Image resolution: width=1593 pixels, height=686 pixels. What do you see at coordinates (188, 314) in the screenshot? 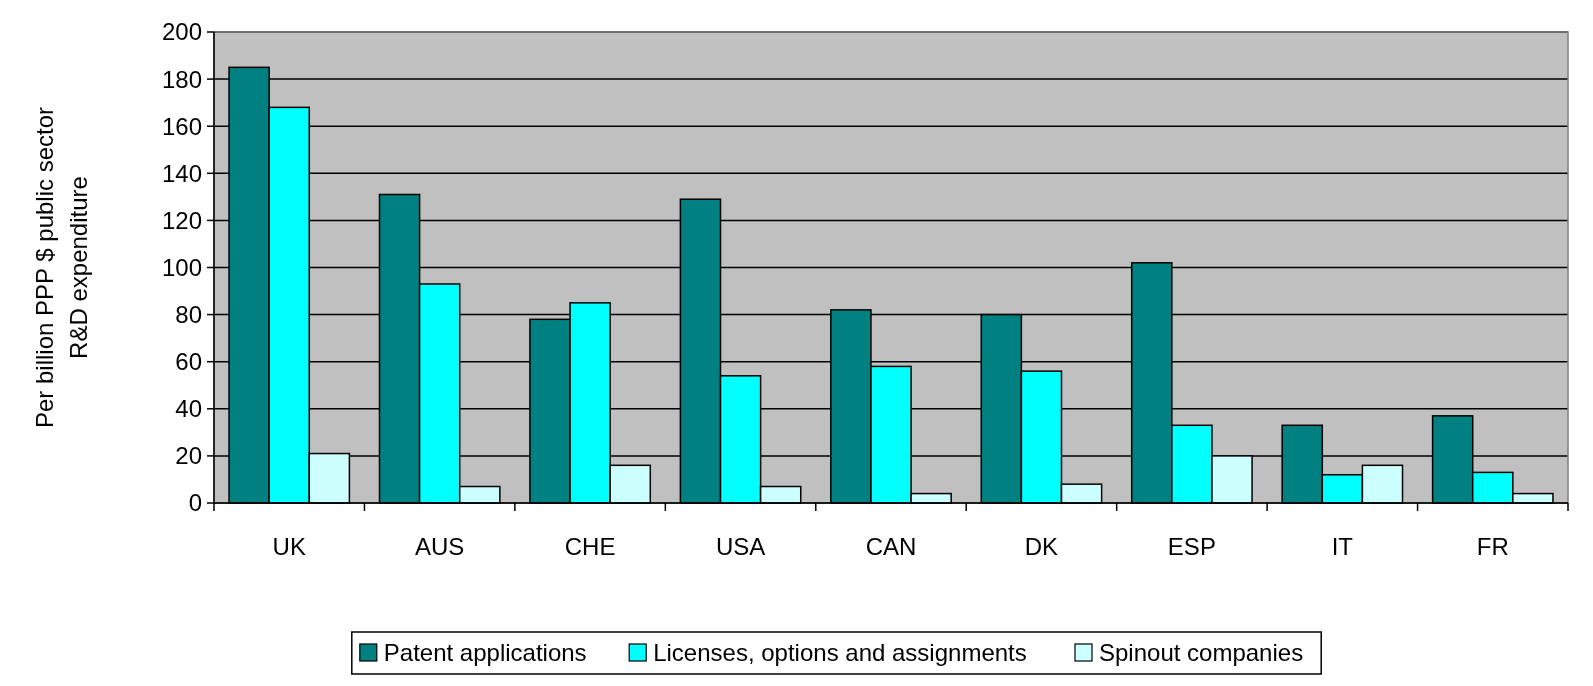
I see `y-tick-label: 80` at bounding box center [188, 314].